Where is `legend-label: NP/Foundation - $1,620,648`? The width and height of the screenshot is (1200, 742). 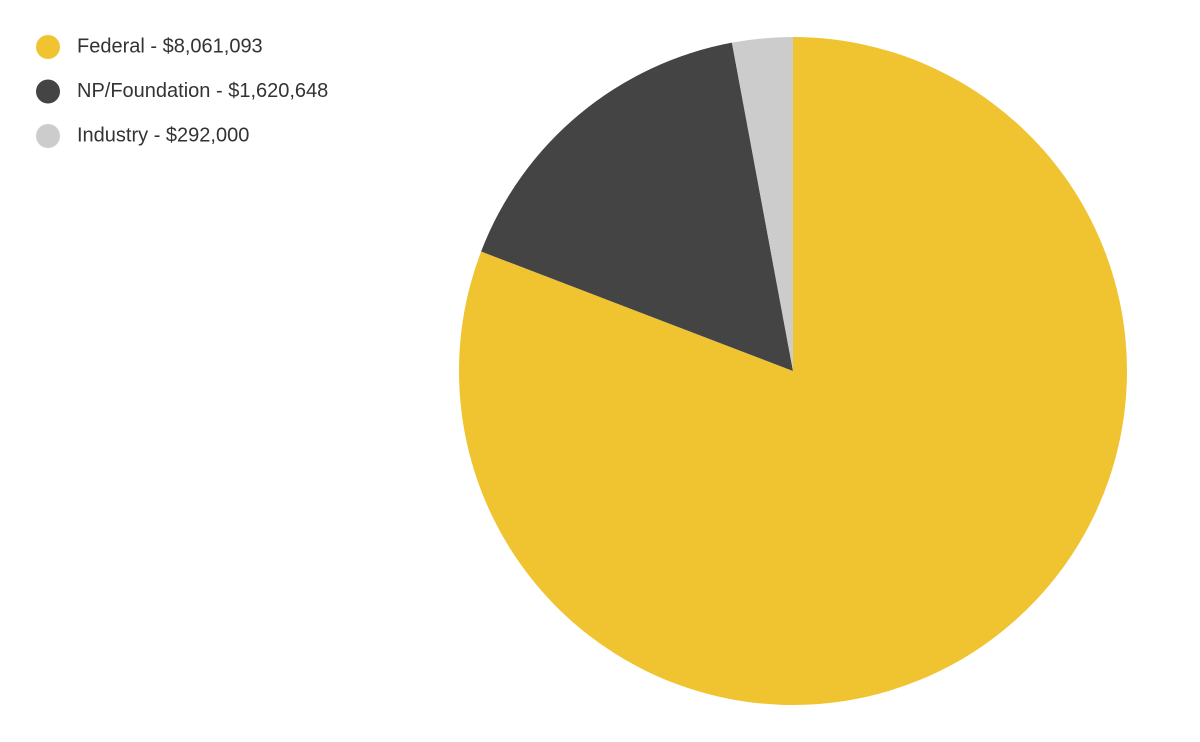
legend-label: NP/Foundation - $1,620,648 is located at coordinates (202, 91).